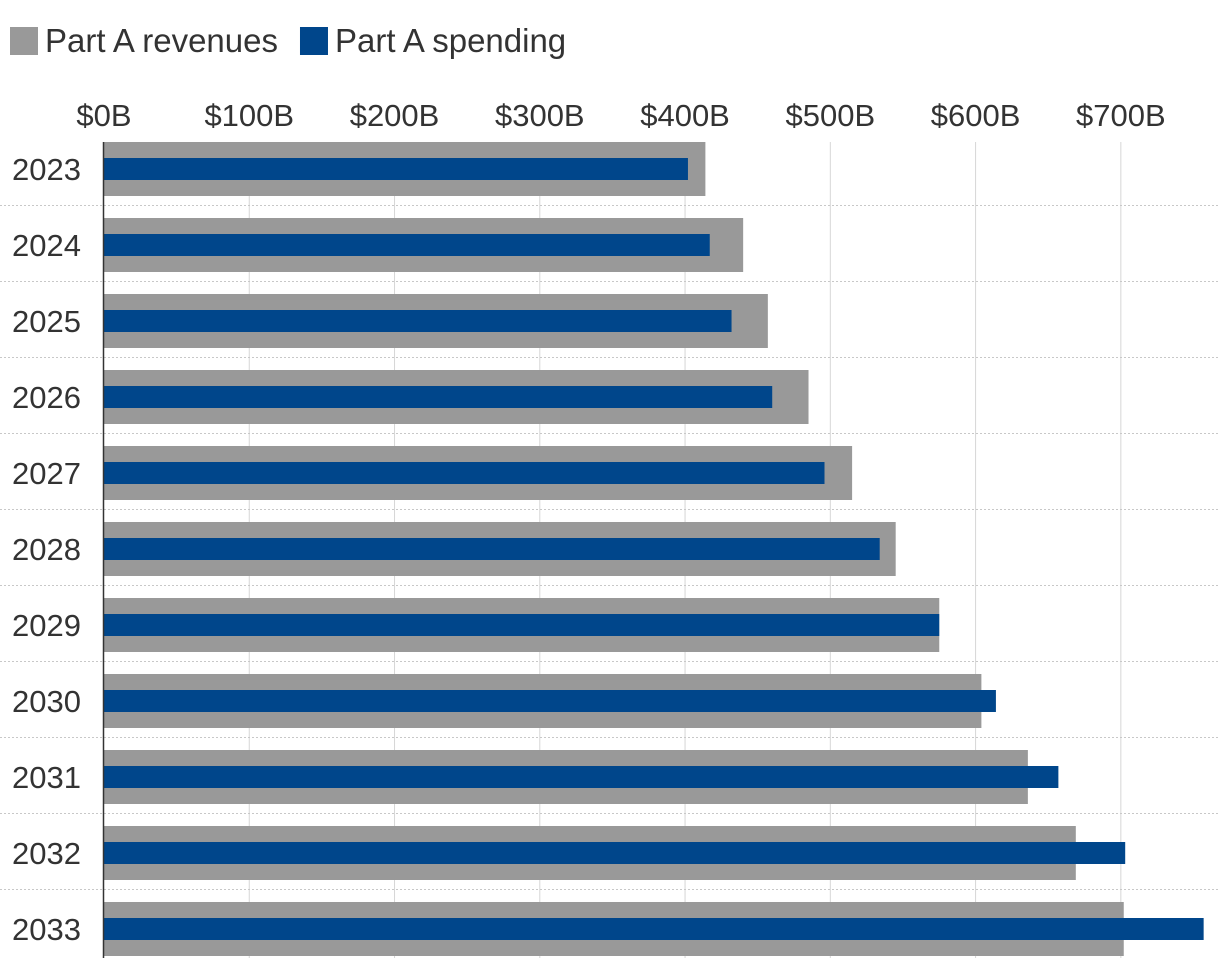 This screenshot has width=1220, height=970. Describe the element at coordinates (407, 245) in the screenshot. I see `bar-spending-2024` at that location.